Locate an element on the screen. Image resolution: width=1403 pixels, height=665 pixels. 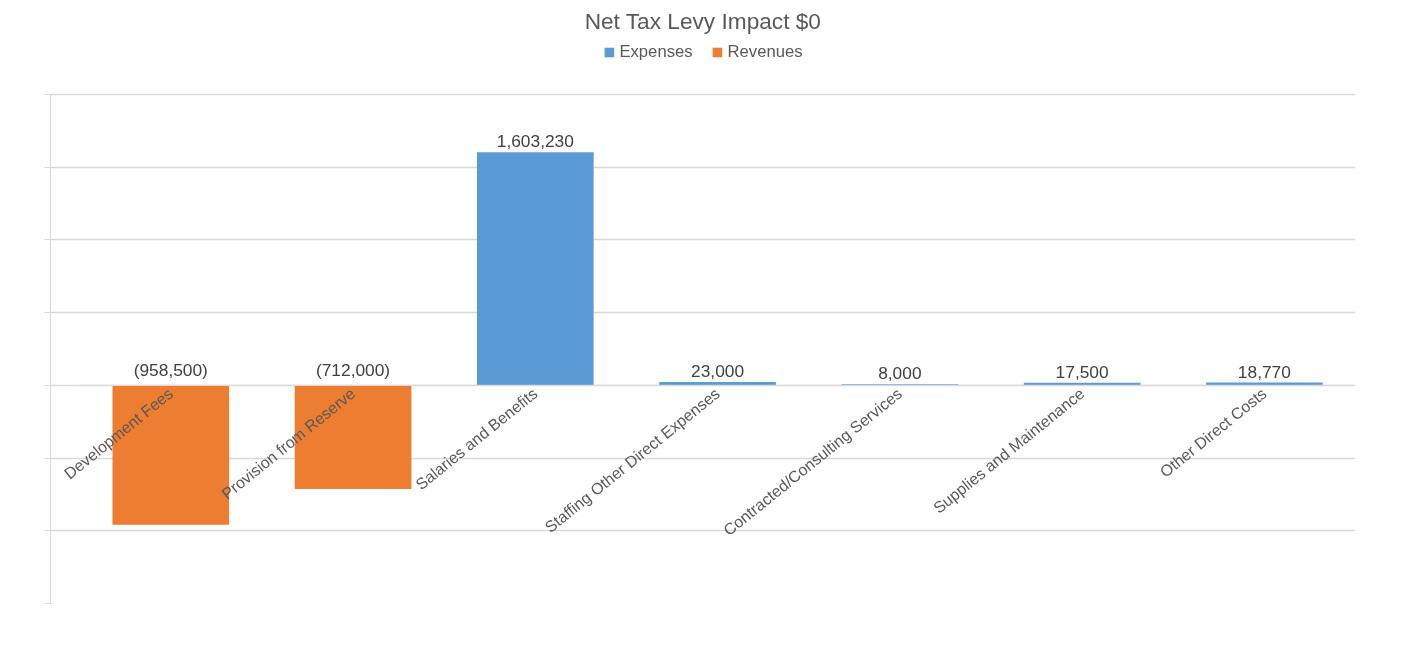
chart-title: Net Tax Levy Impact $0 is located at coordinates (702, 20).